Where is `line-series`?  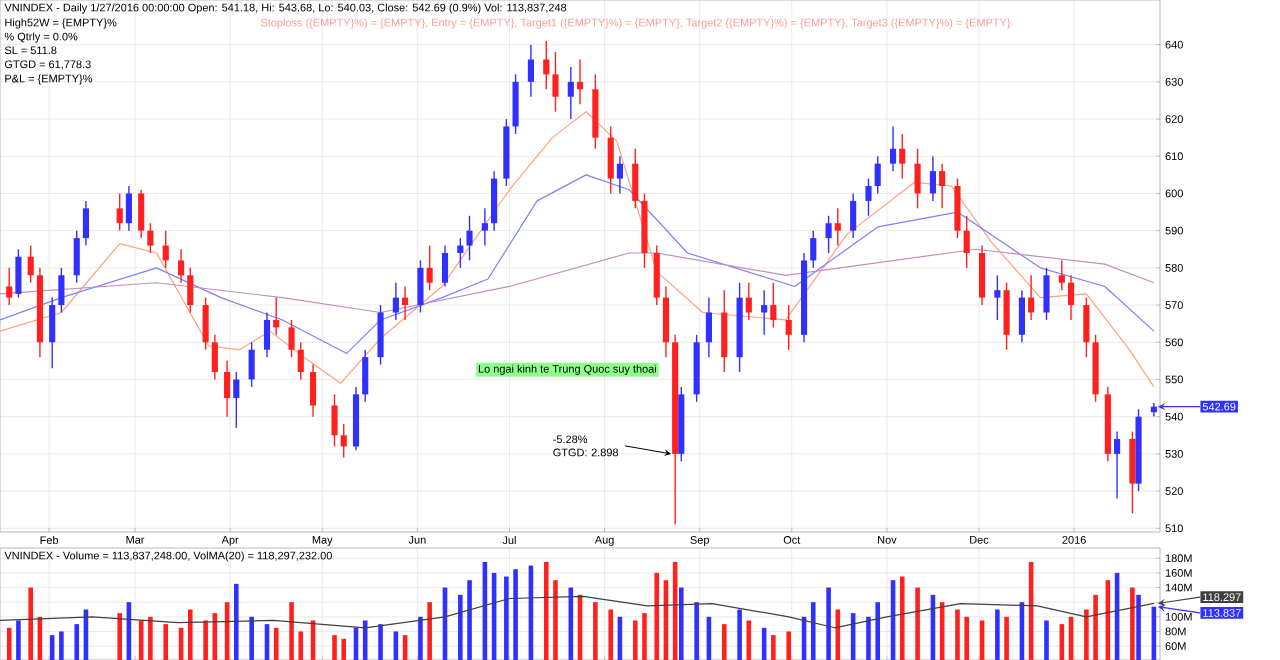 line-series is located at coordinates (577, 612).